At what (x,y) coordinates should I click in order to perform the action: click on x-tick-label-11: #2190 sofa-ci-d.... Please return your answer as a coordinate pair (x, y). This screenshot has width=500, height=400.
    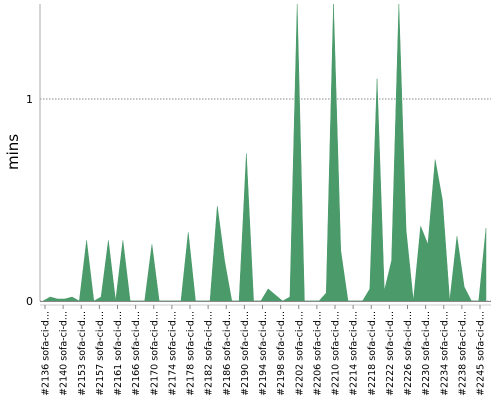
    Looking at the image, I should click on (245, 353).